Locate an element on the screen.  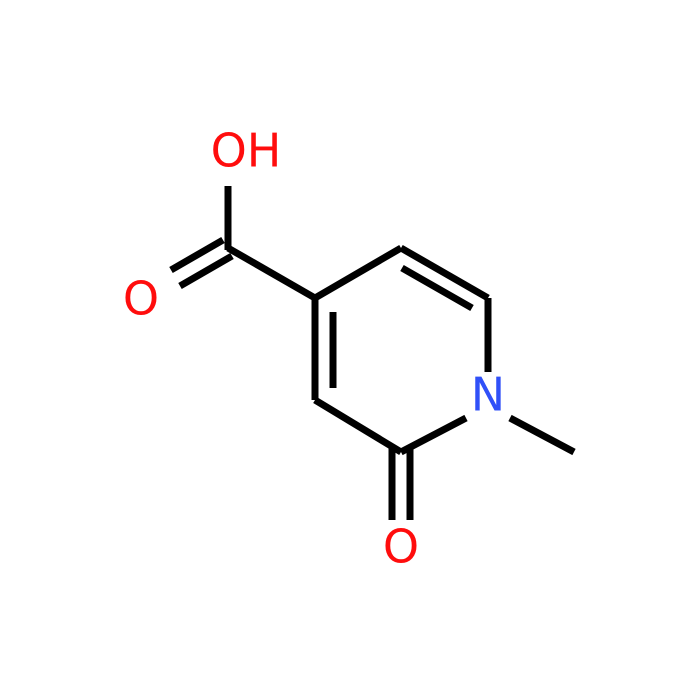
atom-label: N is located at coordinates (488, 395).